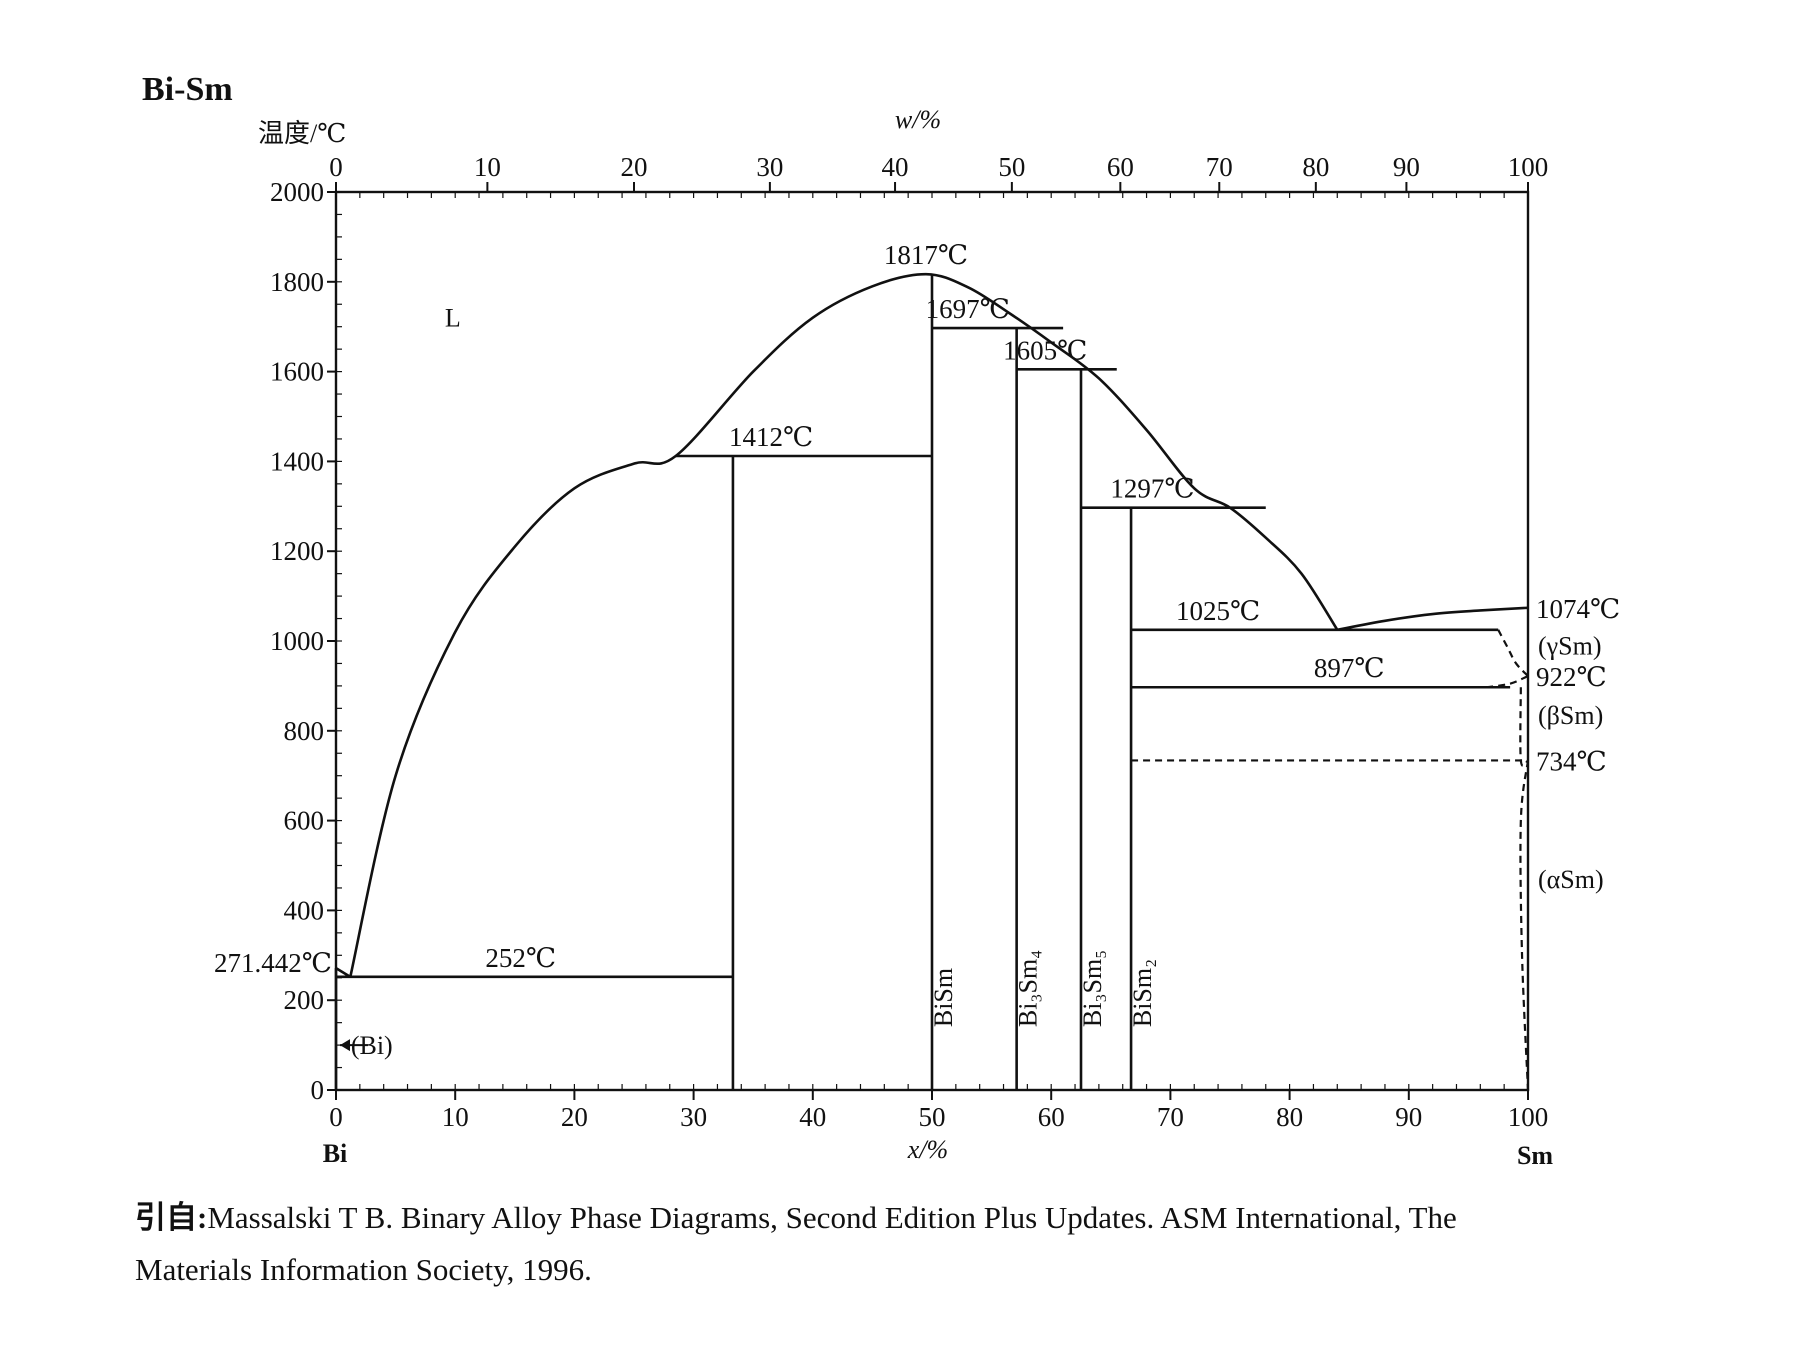 Image resolution: width=1795 pixels, height=1346 pixels. Describe the element at coordinates (1218, 611) in the screenshot. I see `temperature-label: 1025℃` at that location.